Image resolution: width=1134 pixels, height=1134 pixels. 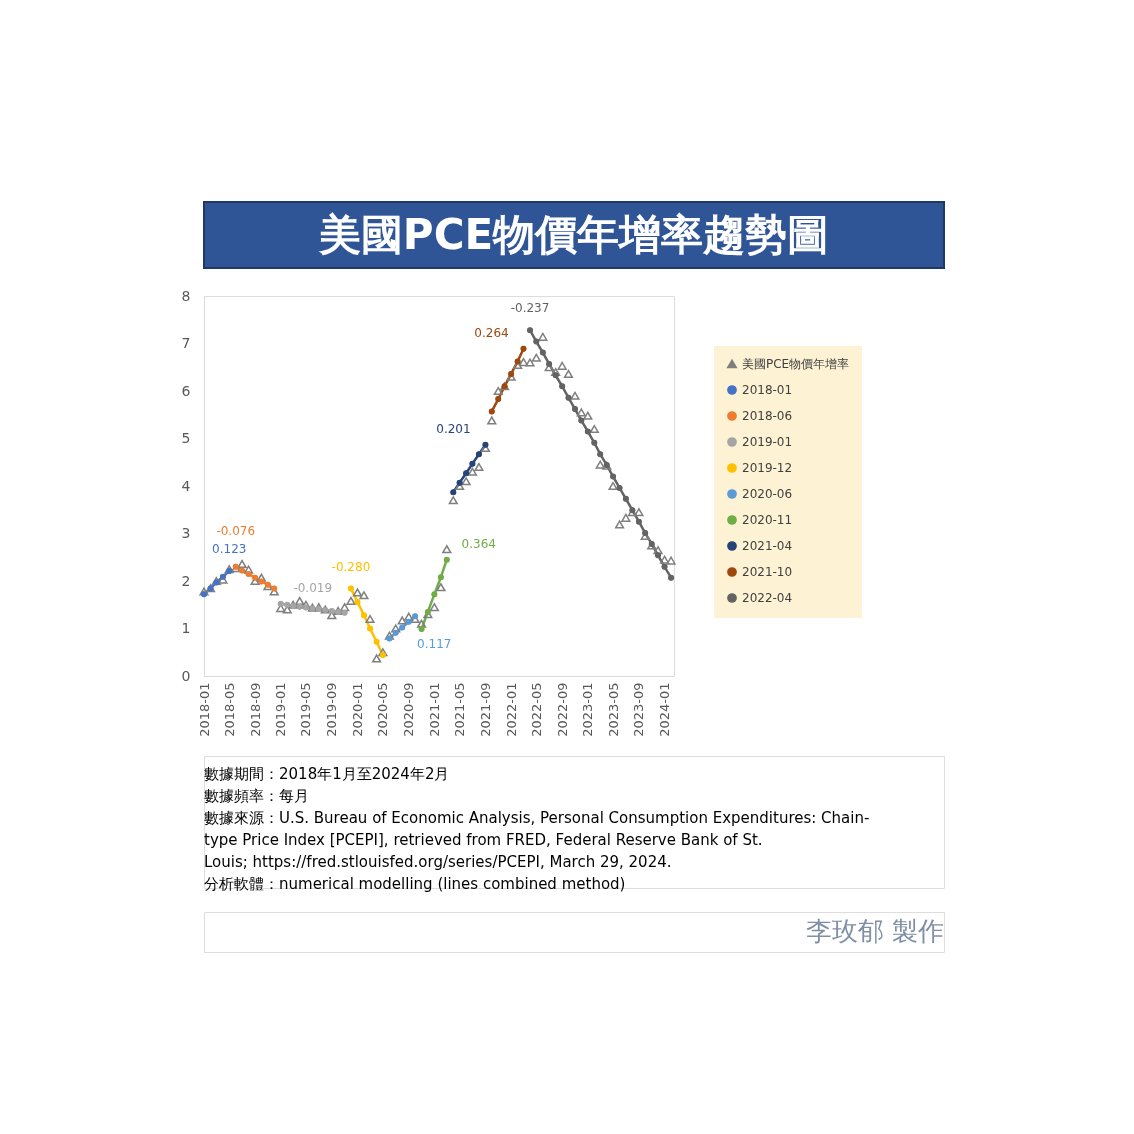 What do you see at coordinates (357, 709) in the screenshot?
I see `x-tick-label: 2020-01` at bounding box center [357, 709].